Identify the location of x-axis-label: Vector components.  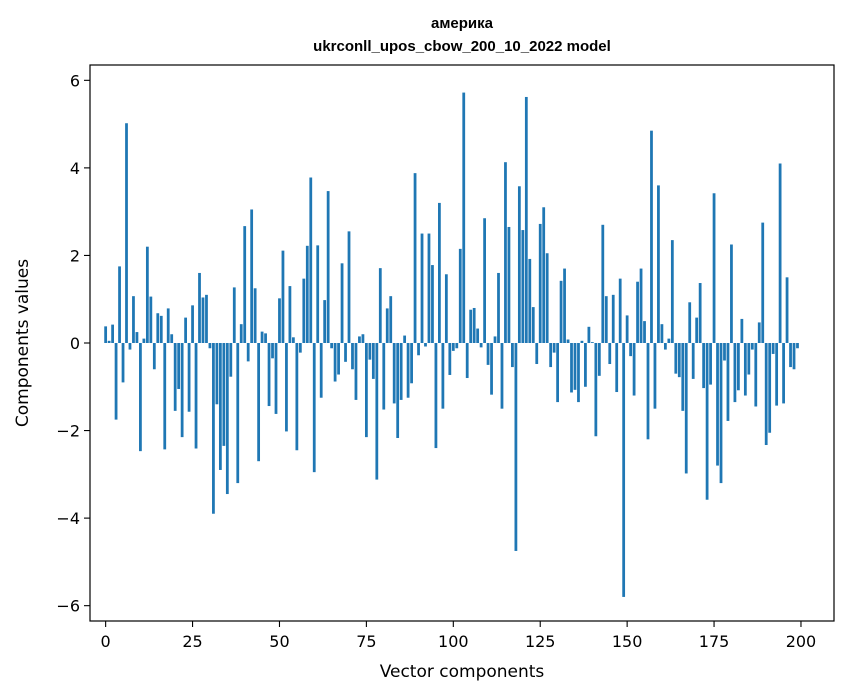
(462, 672).